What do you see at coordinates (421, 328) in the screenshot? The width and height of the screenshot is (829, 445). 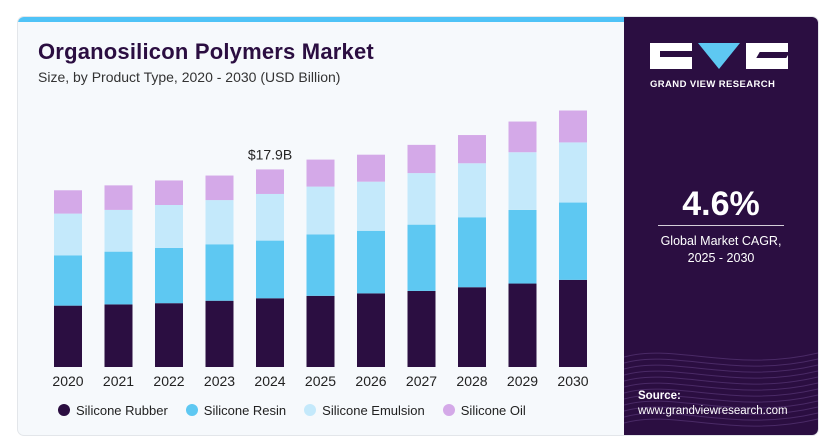 I see `bar-silicone-rubber-2027` at bounding box center [421, 328].